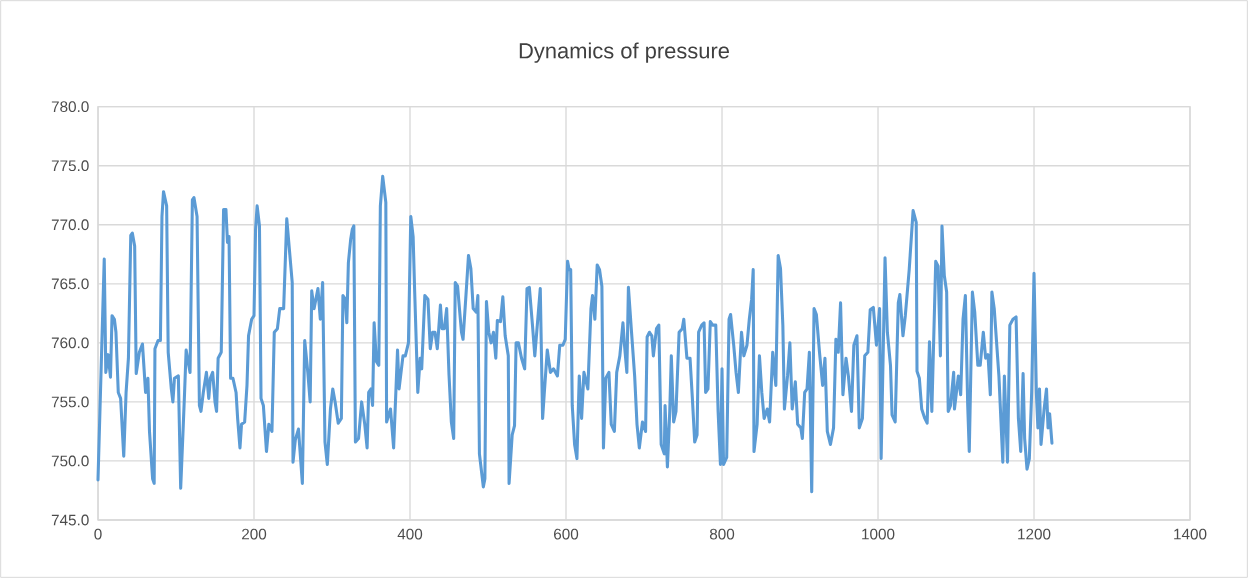  Describe the element at coordinates (70, 225) in the screenshot. I see `y-tick-label: 770.0` at that location.